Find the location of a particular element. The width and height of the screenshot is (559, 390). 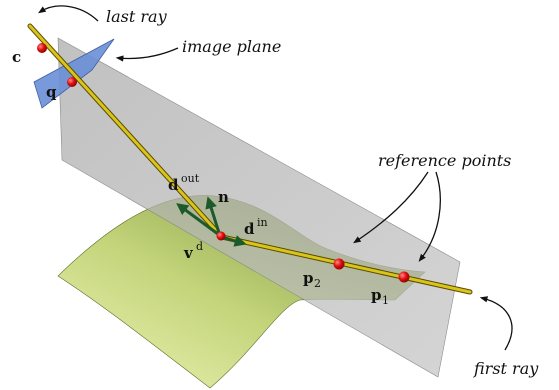

first-ray-highlight is located at coordinates (346, 264).